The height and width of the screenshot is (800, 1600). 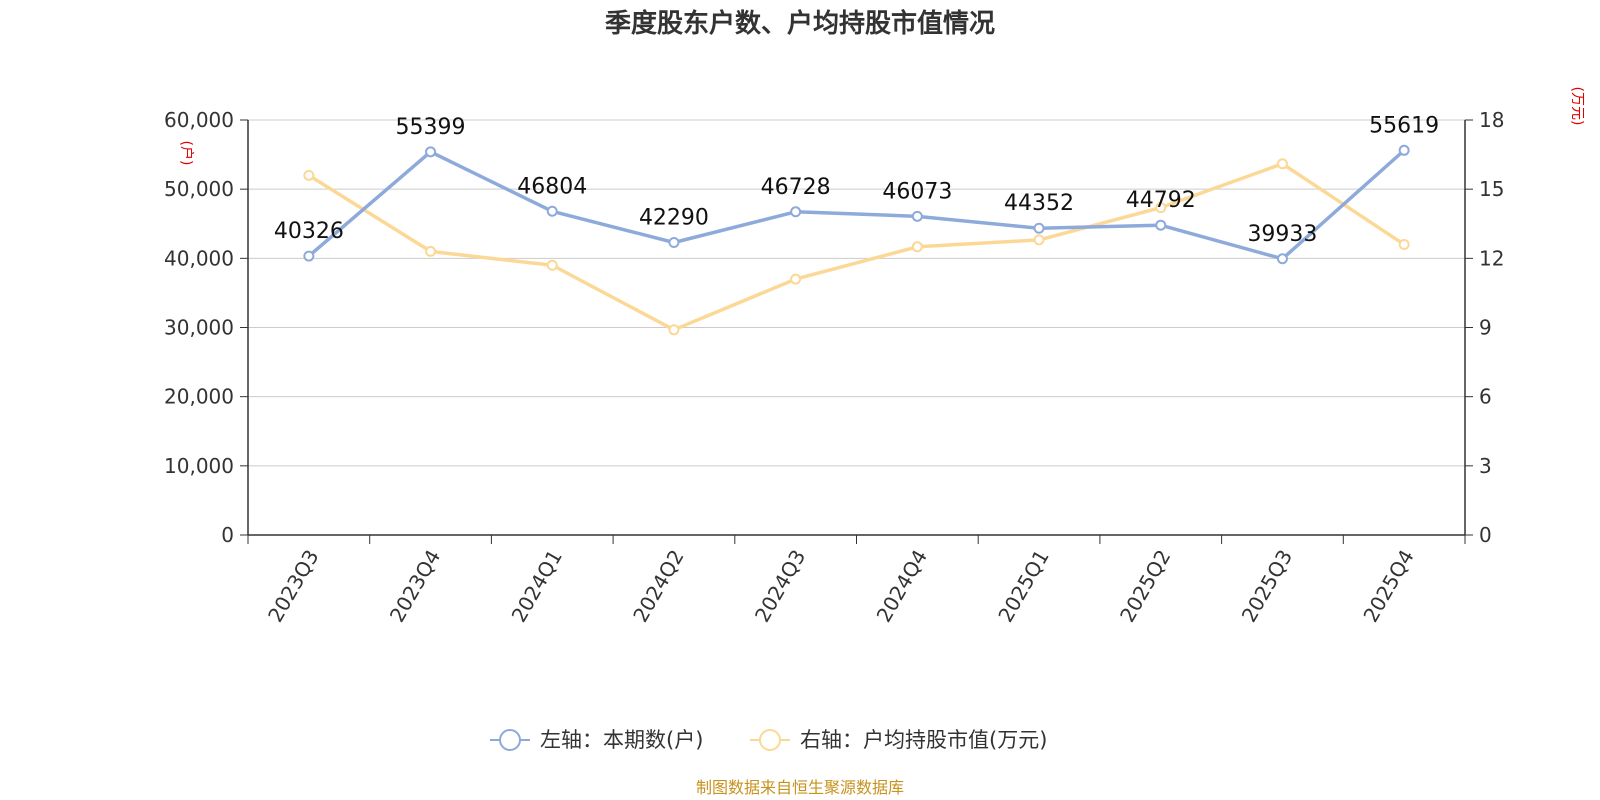 I want to click on legend-marker-right, so click(x=770, y=740).